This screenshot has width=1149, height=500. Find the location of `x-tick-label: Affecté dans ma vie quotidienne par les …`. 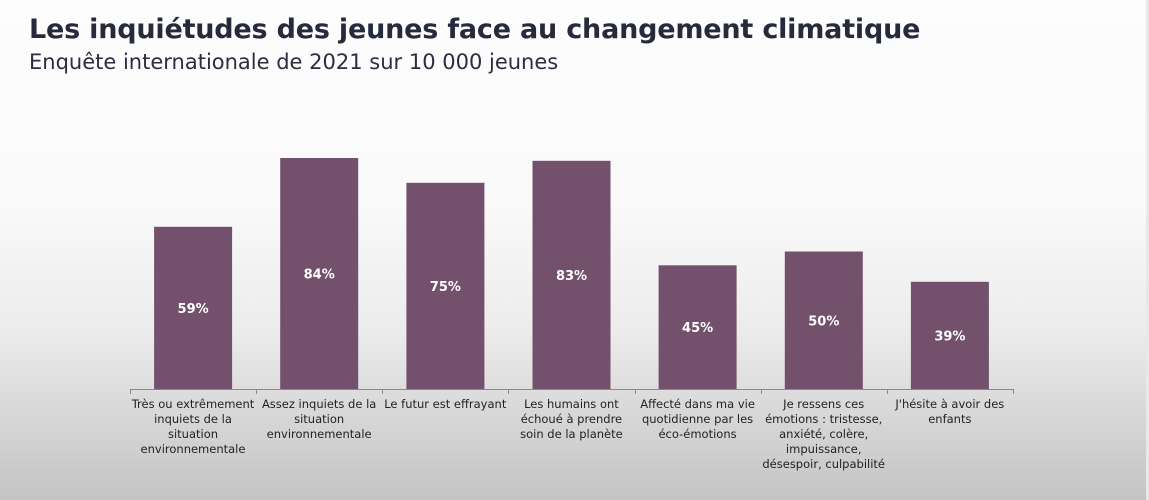

x-tick-label: Affecté dans ma vie quotidienne par les … is located at coordinates (697, 419).